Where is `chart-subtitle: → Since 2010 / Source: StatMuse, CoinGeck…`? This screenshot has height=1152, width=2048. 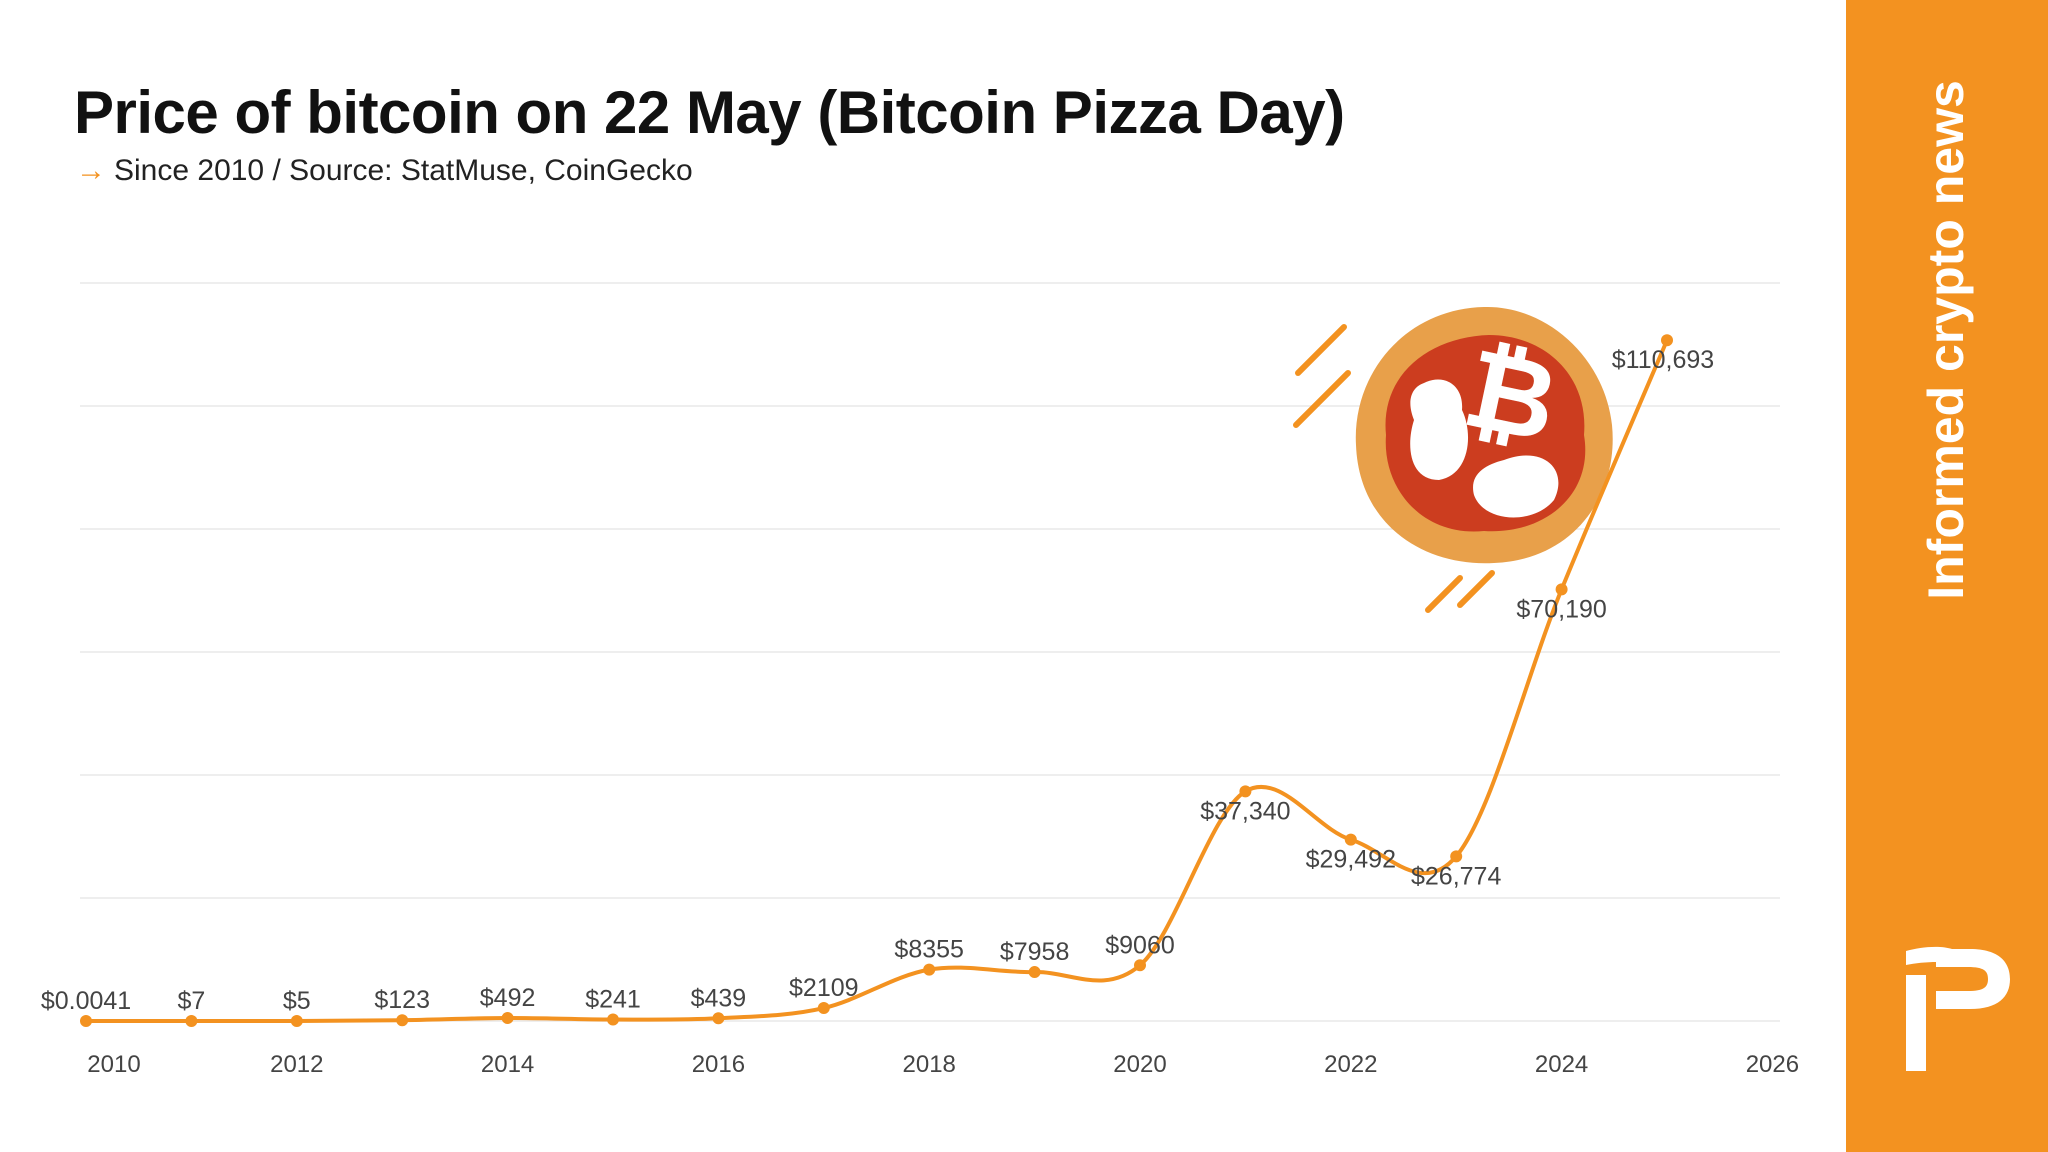 chart-subtitle: → Since 2010 / Source: StatMuse, CoinGeck… is located at coordinates (384, 171).